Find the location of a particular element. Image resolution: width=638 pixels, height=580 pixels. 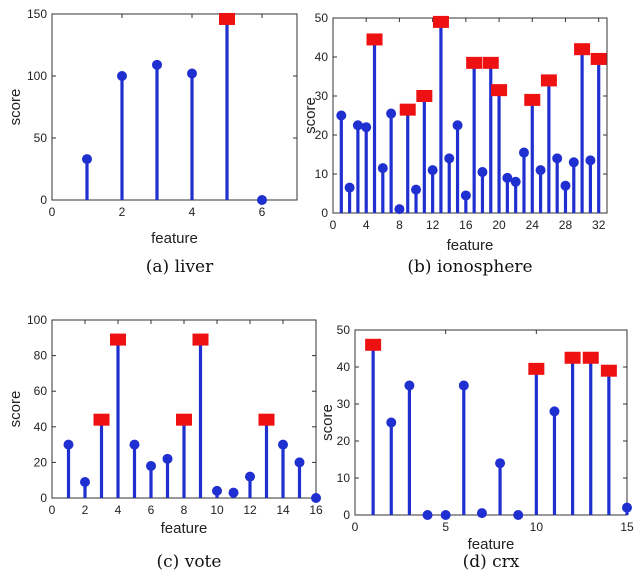

y-tick-label: 60 is located at coordinates (41, 391).